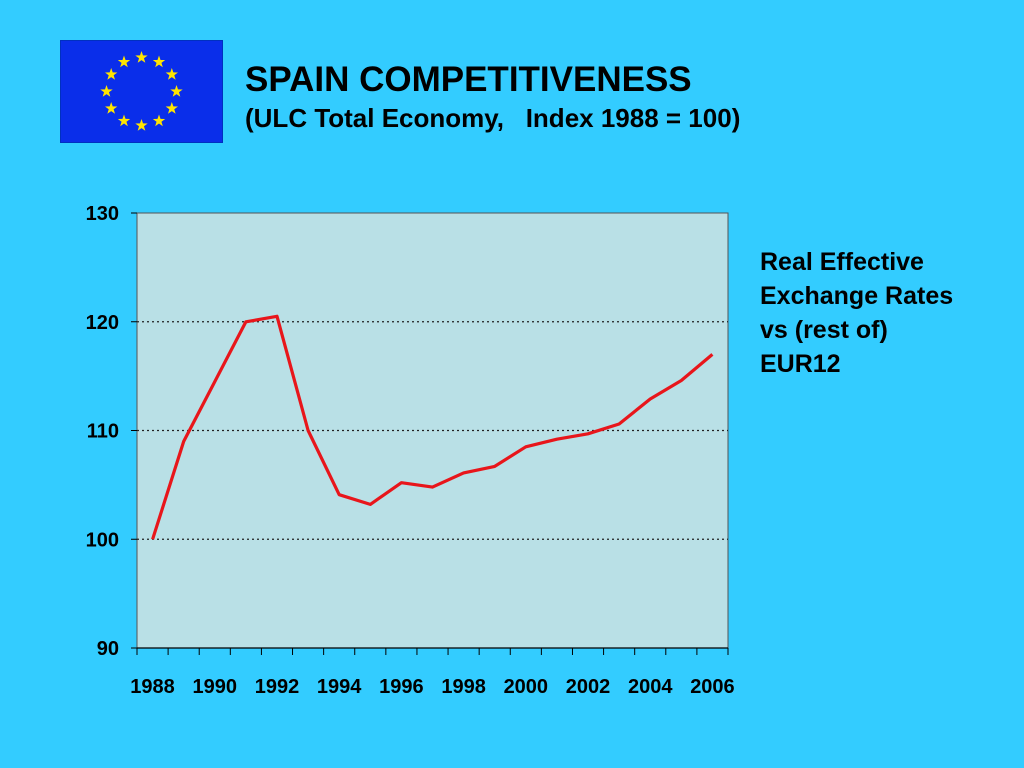 This screenshot has width=1024, height=768. I want to click on x-tick-label: 1994, so click(339, 687).